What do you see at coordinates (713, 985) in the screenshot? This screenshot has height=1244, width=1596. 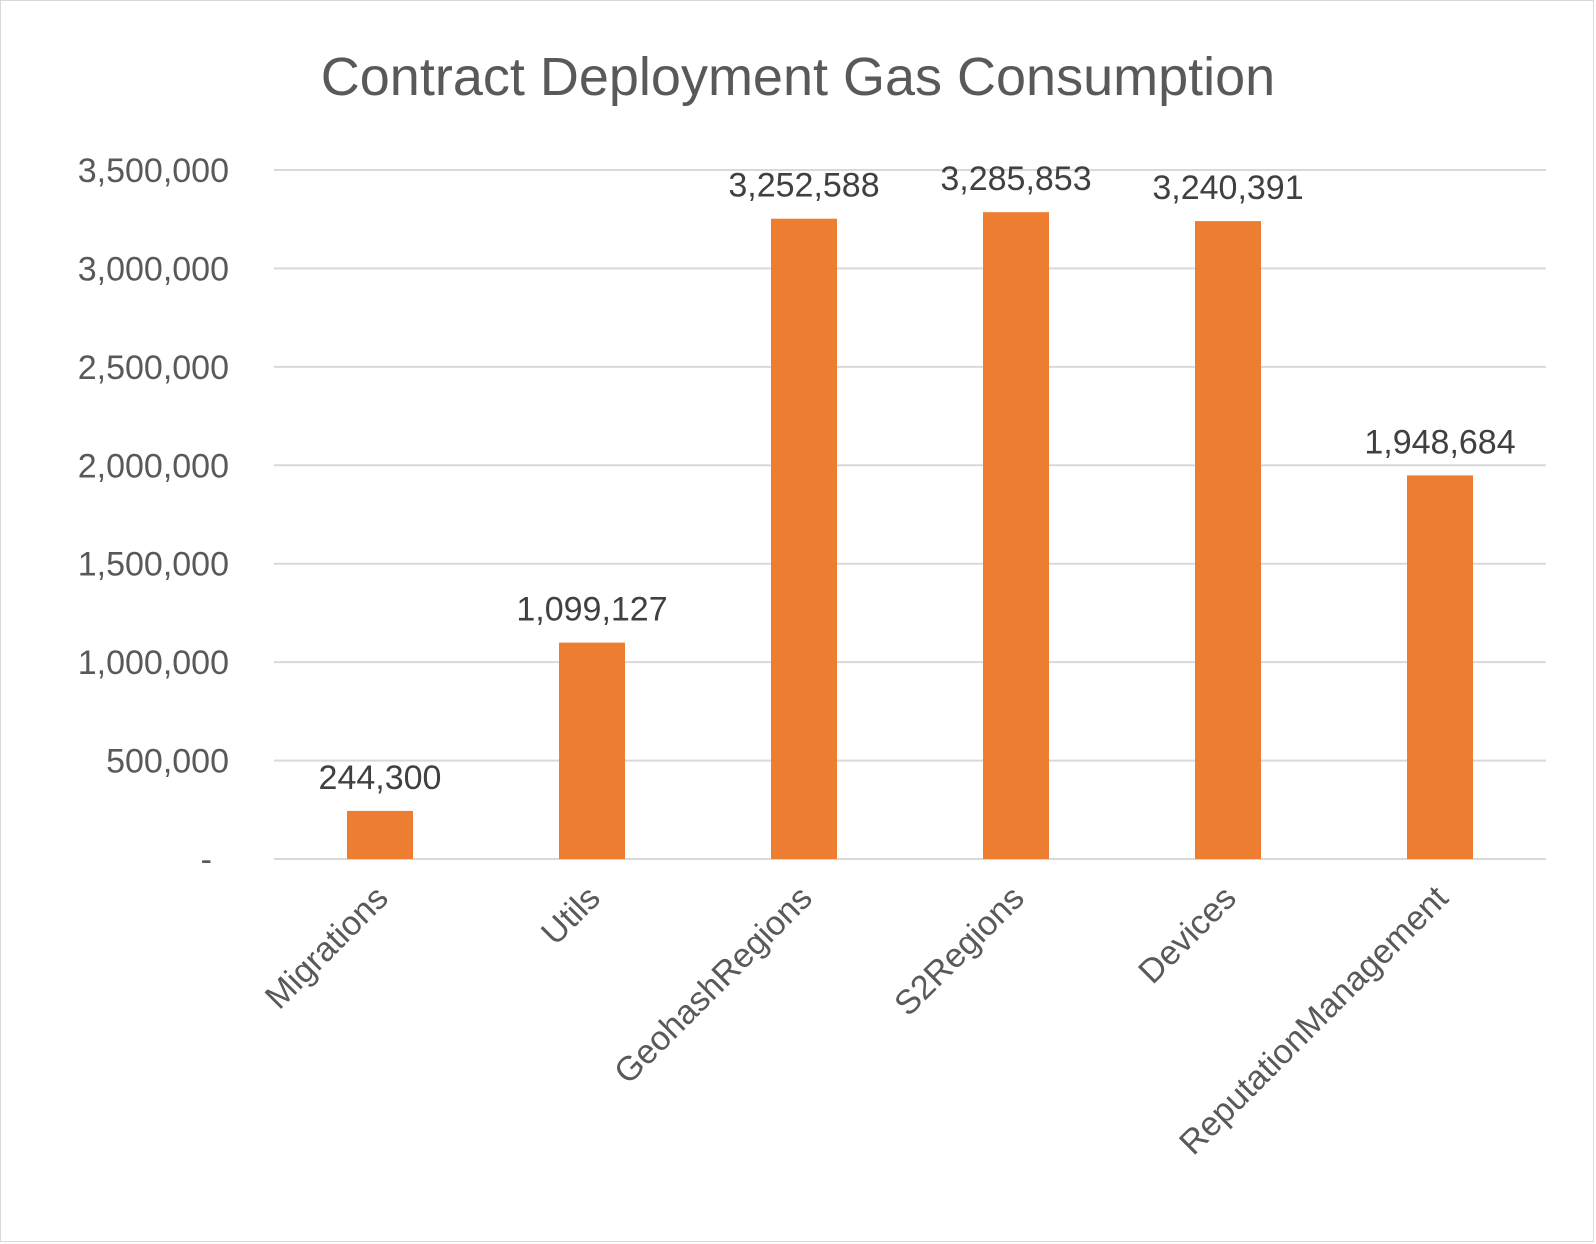 I see `category-label: GeohashRegions` at bounding box center [713, 985].